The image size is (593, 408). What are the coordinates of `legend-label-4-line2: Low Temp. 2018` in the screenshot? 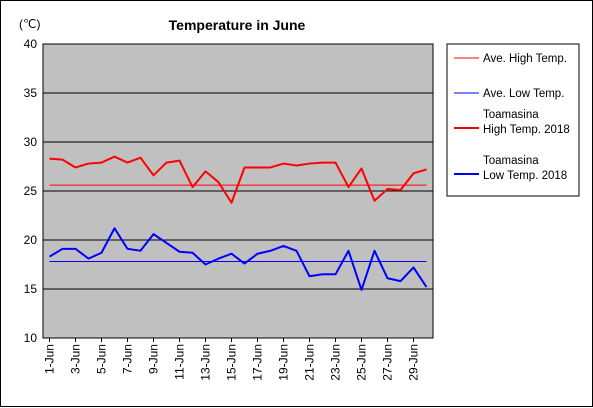 It's located at (525, 176).